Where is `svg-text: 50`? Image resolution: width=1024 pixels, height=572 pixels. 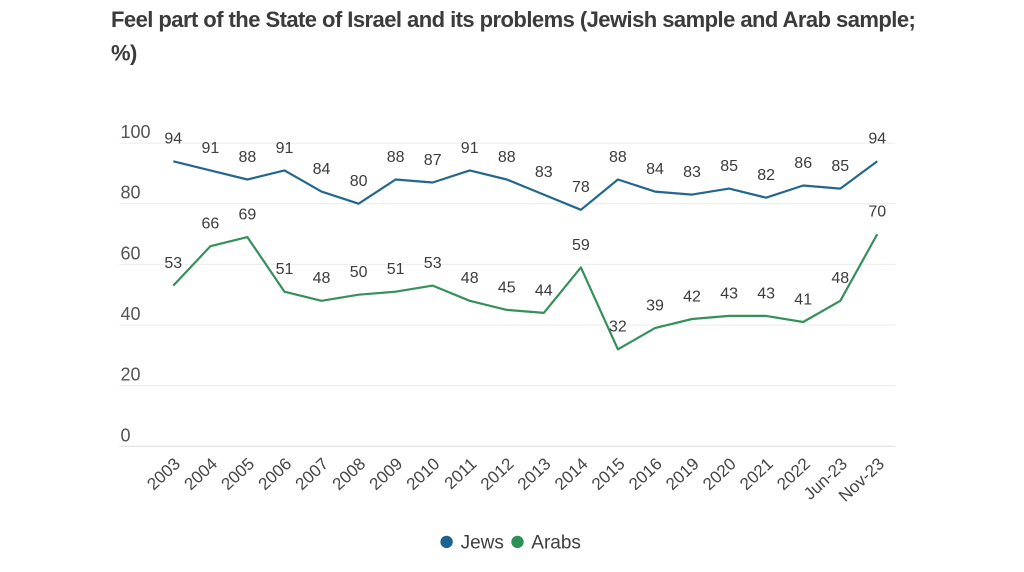
svg-text: 50 is located at coordinates (359, 272).